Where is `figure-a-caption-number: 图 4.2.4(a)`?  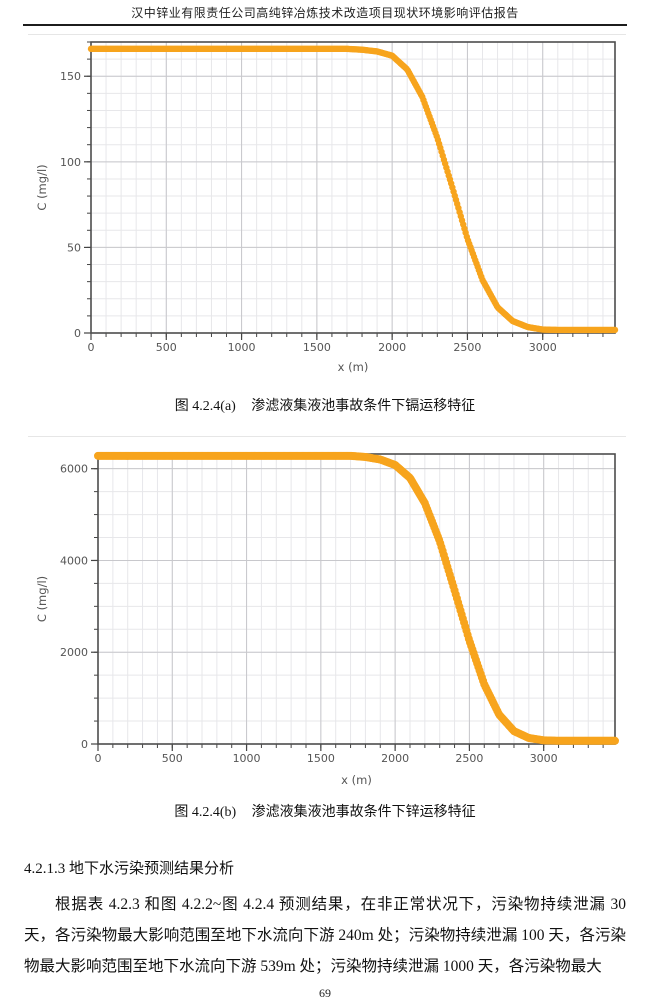 figure-a-caption-number: 图 4.2.4(a) is located at coordinates (205, 406).